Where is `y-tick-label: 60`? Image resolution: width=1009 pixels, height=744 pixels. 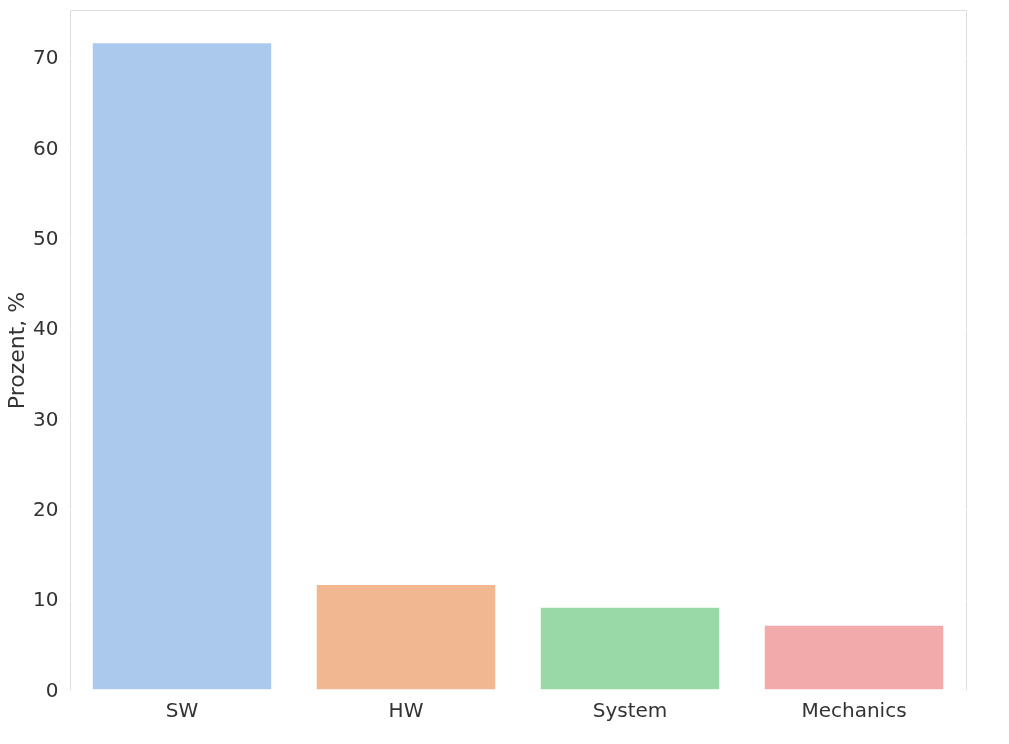
y-tick-label: 60 is located at coordinates (46, 147).